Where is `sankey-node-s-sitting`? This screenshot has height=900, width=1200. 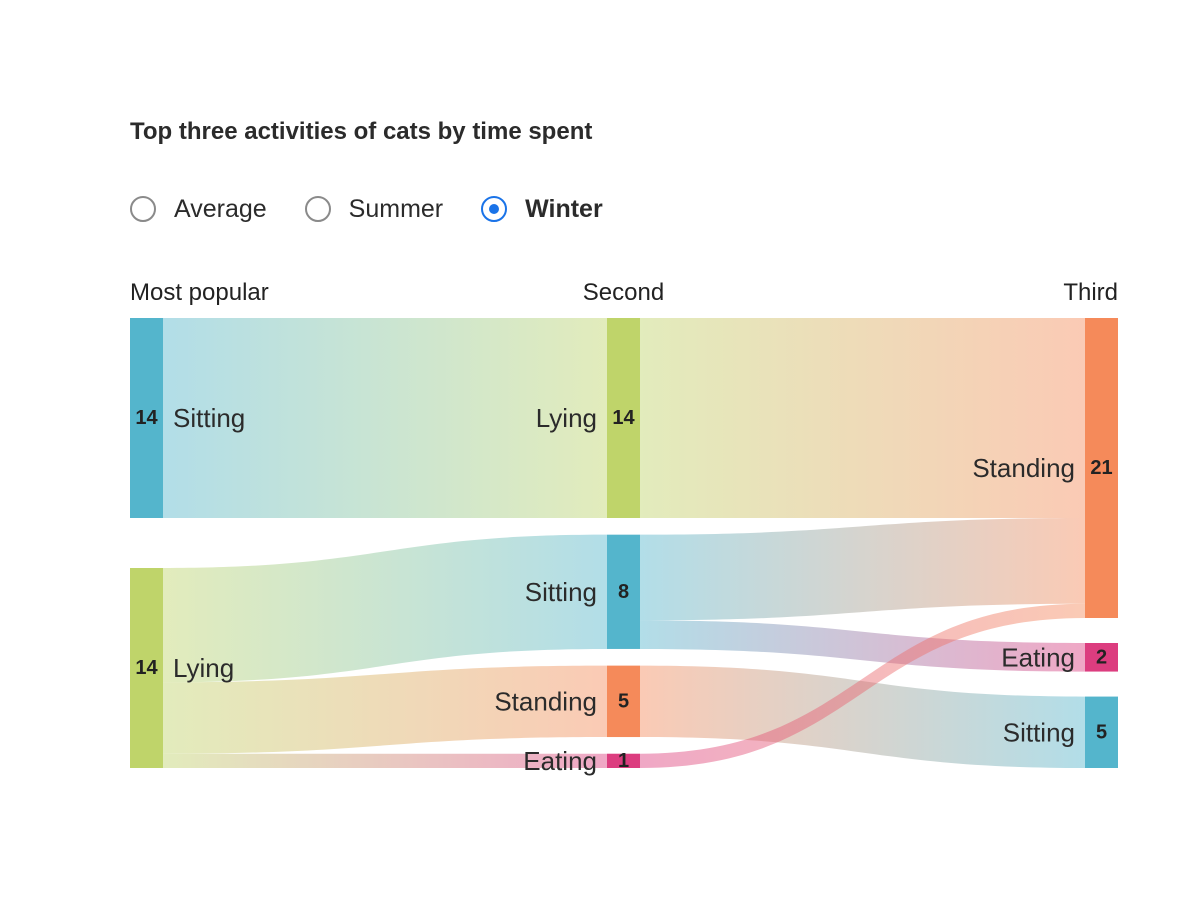 sankey-node-s-sitting is located at coordinates (623, 591).